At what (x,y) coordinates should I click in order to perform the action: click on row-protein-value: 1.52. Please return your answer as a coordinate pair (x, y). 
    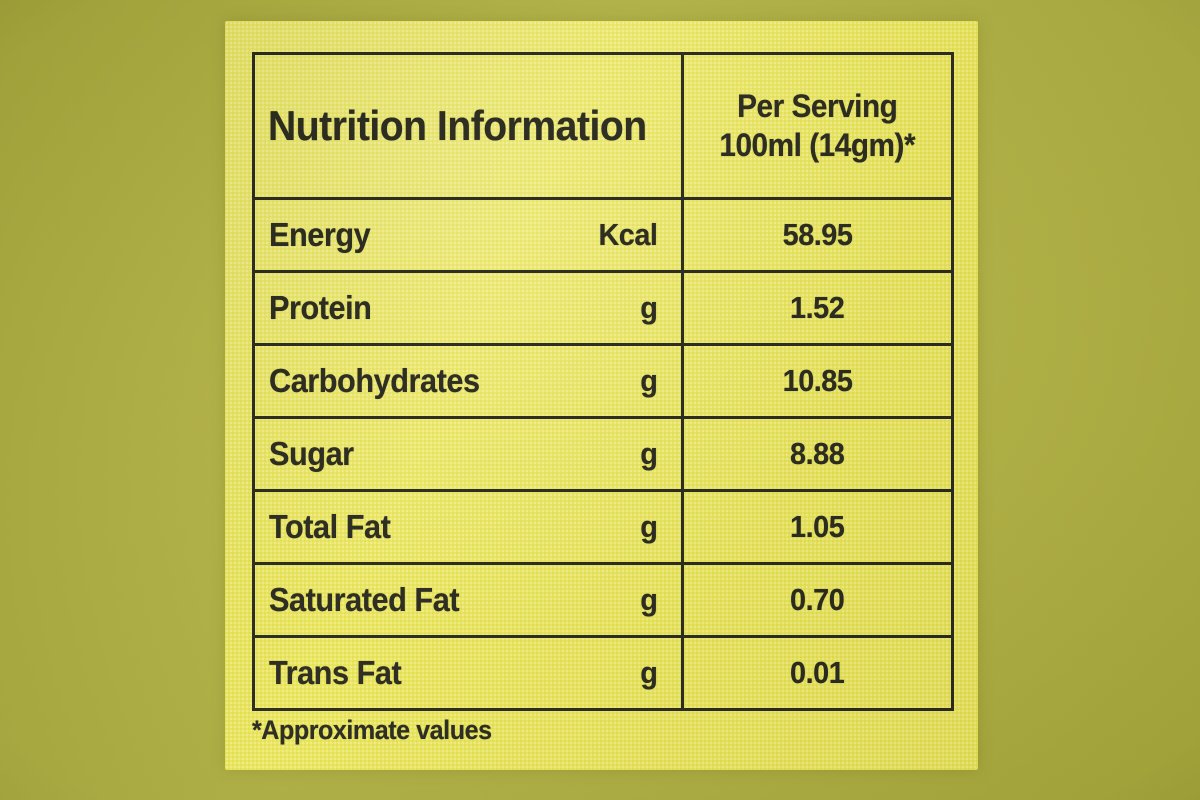
    Looking at the image, I should click on (816, 306).